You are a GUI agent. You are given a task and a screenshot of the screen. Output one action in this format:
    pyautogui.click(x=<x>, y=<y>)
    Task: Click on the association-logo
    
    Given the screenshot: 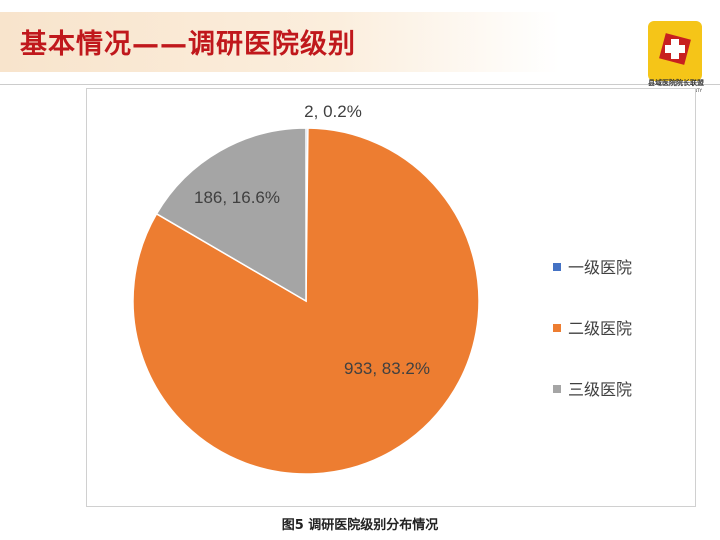 What is the action you would take?
    pyautogui.click(x=675, y=51)
    